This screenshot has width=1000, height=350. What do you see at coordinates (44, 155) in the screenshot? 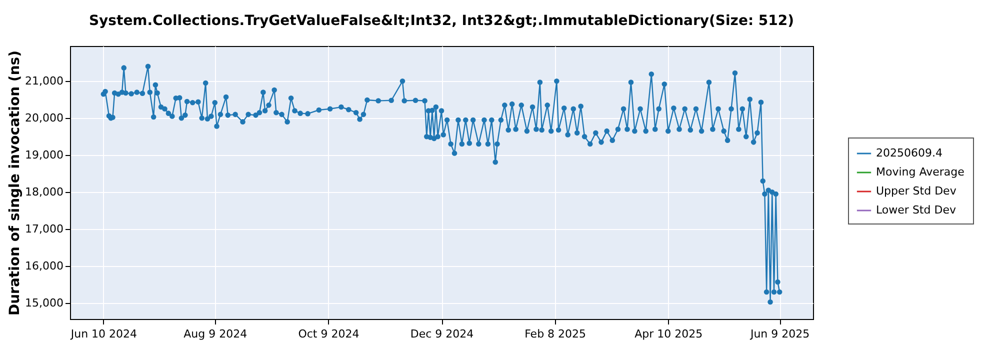
I see `y-tick-label: 19,000` at bounding box center [44, 155].